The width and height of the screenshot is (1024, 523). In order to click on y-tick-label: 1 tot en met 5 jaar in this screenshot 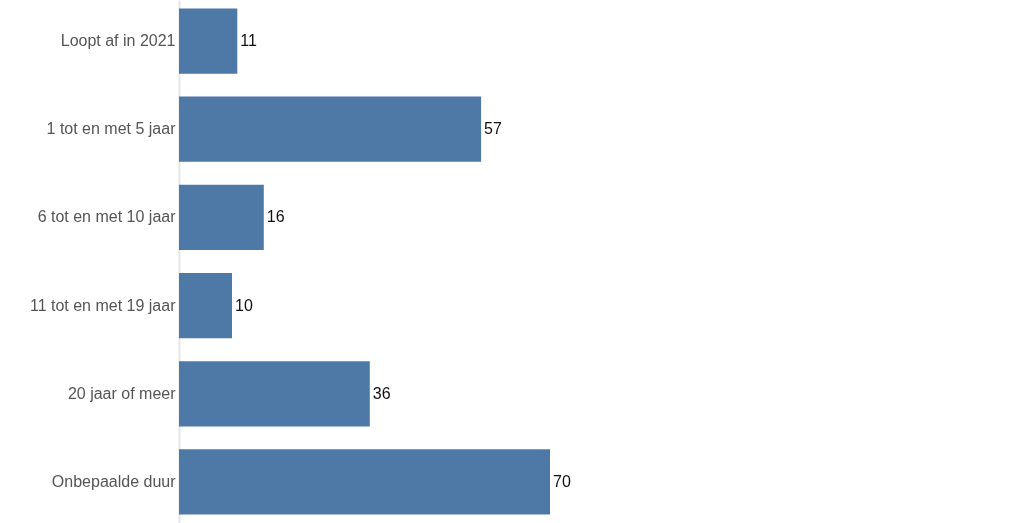, I will do `click(111, 129)`.